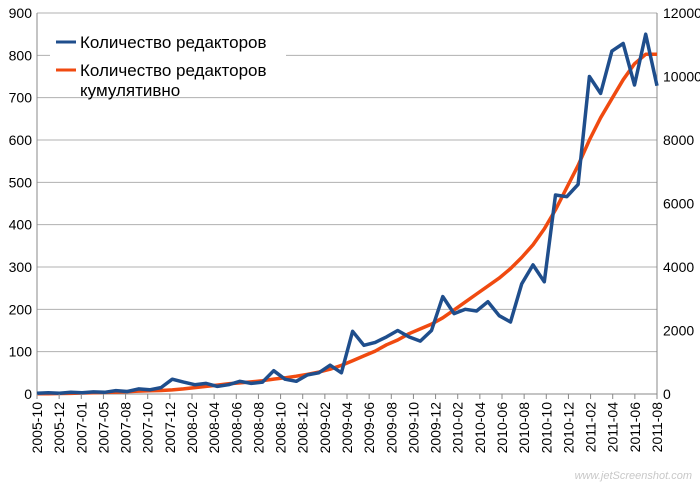  What do you see at coordinates (21, 98) in the screenshot?
I see `y-left-tick-label: 700` at bounding box center [21, 98].